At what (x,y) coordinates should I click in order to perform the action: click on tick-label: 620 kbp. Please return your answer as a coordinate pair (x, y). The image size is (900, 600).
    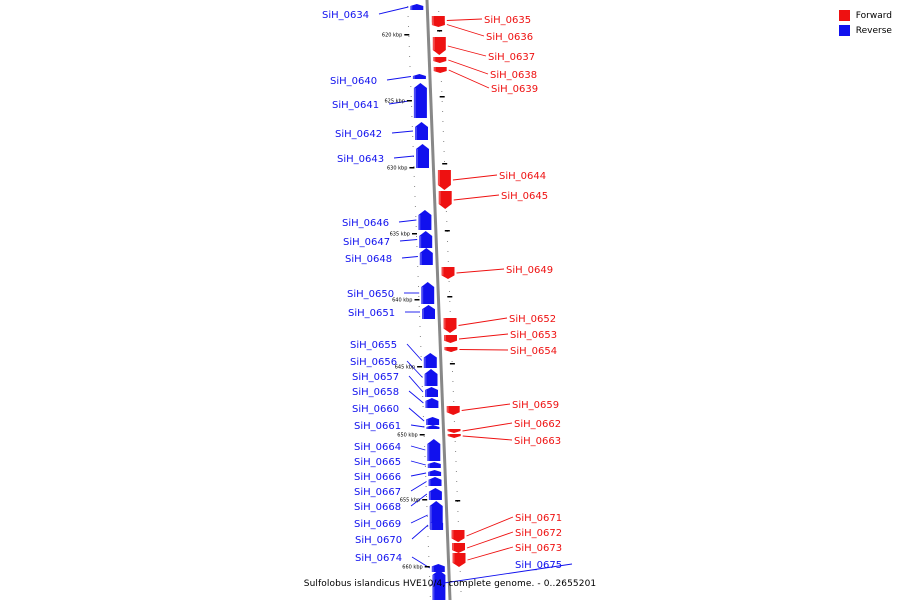
    Looking at the image, I should click on (392, 36).